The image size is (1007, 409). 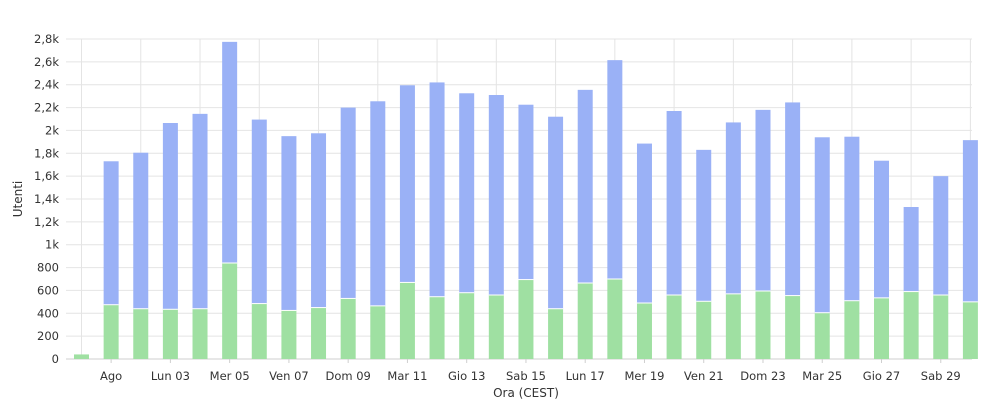 What do you see at coordinates (46, 176) in the screenshot?
I see `y-tick-label: 1,6k` at bounding box center [46, 176].